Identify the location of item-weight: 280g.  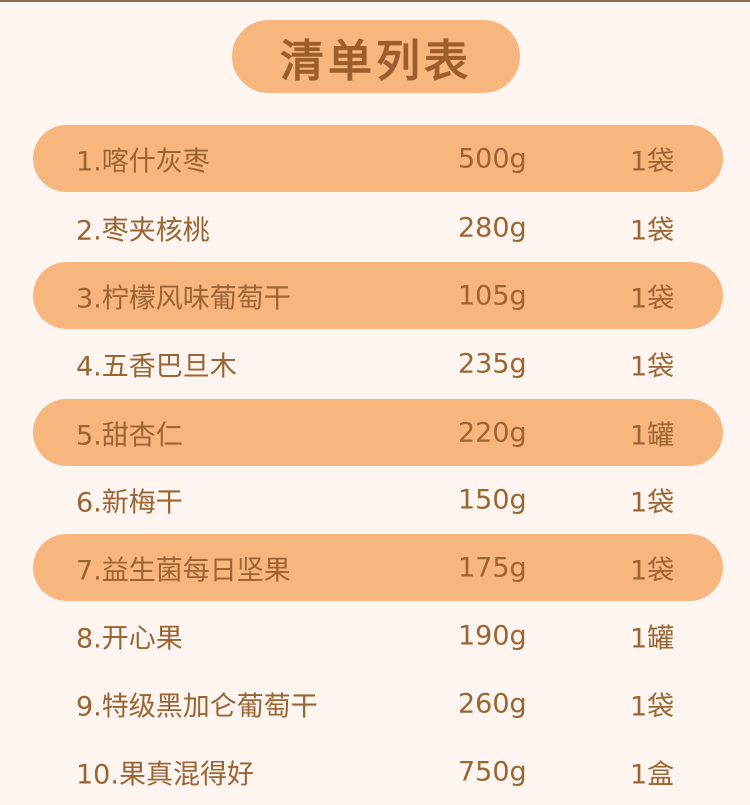
(492, 227).